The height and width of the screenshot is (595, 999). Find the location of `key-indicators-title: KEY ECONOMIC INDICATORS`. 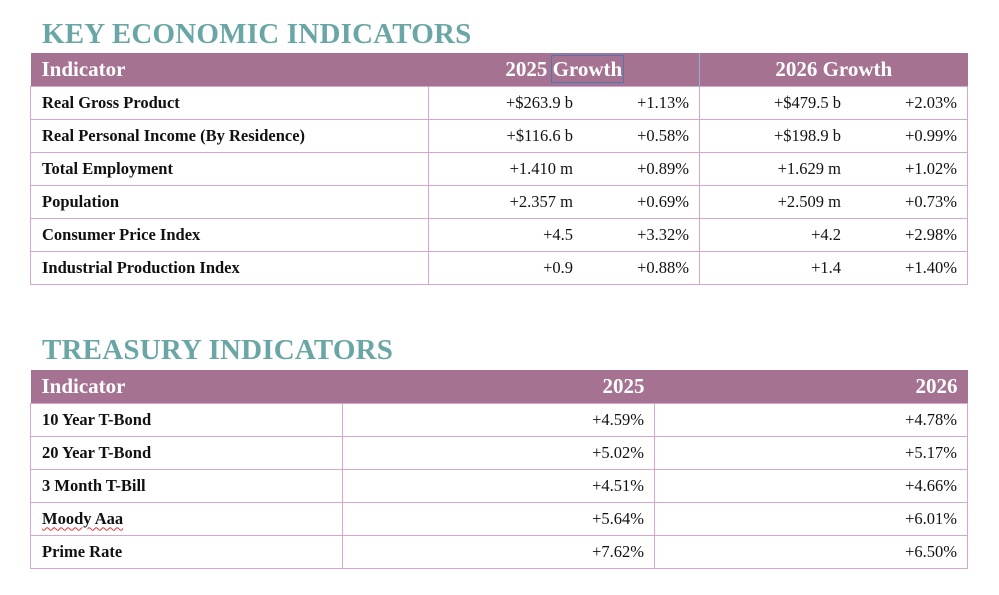

key-indicators-title: KEY ECONOMIC INDICATORS is located at coordinates (257, 34).